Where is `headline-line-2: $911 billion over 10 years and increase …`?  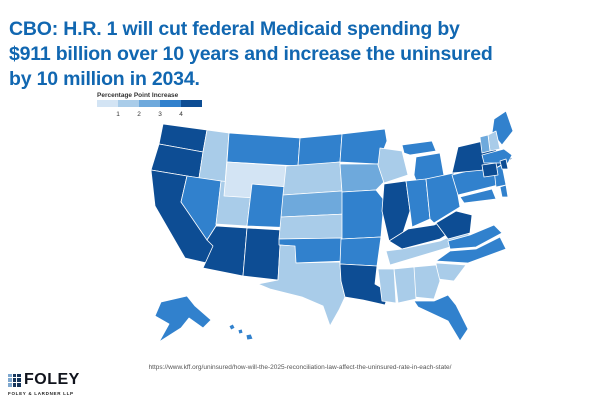
headline-line-2: $911 billion over 10 years and increase … is located at coordinates (251, 54).